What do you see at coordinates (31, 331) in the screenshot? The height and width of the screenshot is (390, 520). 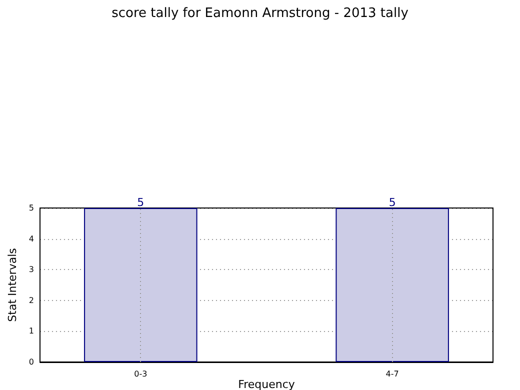 I see `y-tick-label: 1` at bounding box center [31, 331].